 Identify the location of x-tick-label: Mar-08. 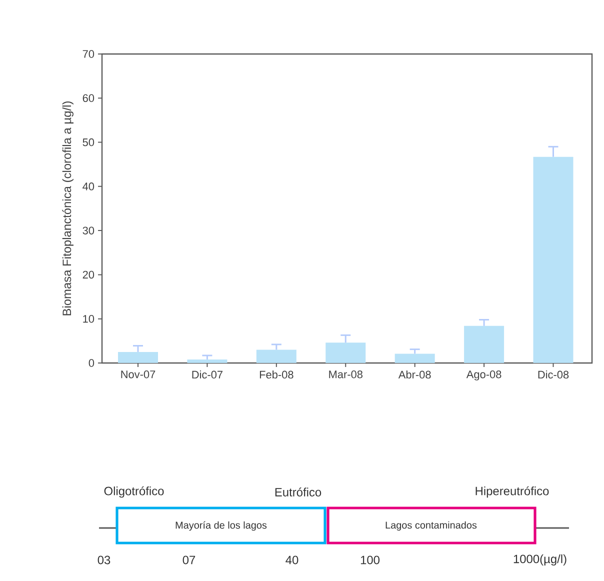
(345, 374).